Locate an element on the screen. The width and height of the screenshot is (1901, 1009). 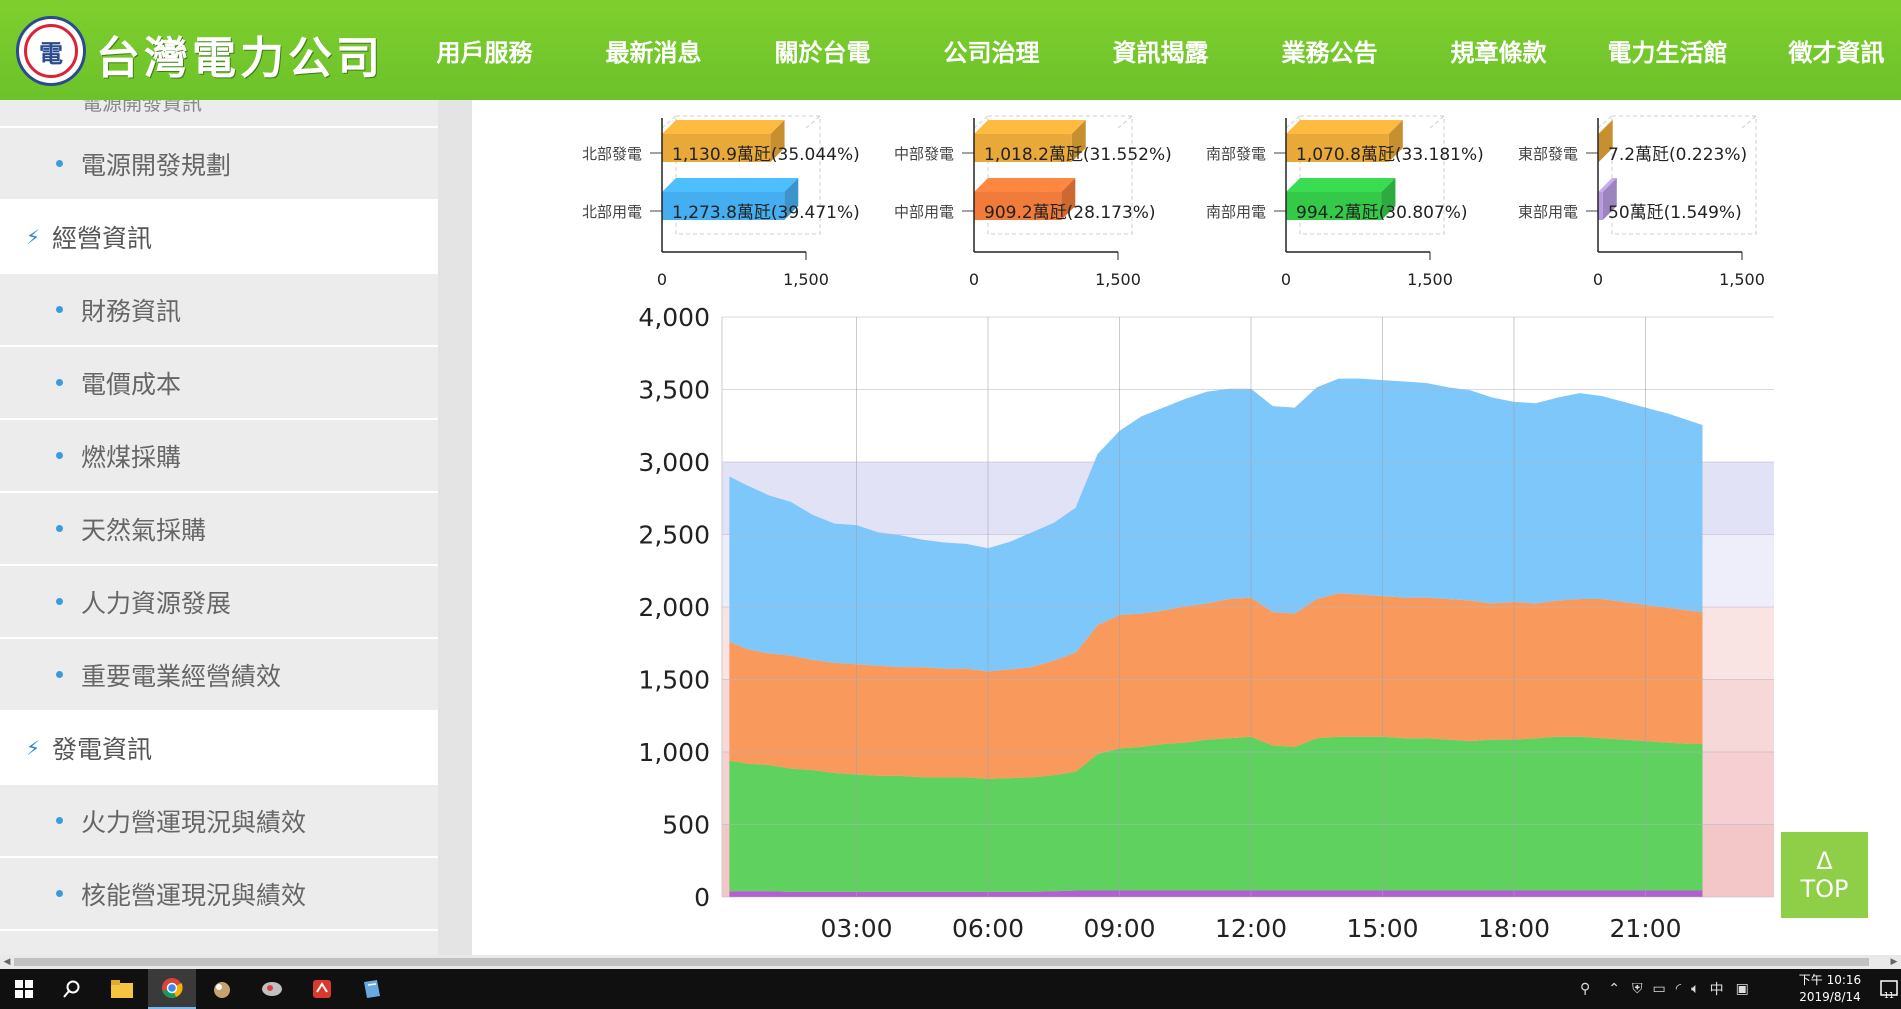
windows-taskbar: ⚲ ⌃ ⛨ ▭ ◜ 🔈︎ 中 ▣ 下午 10:16 2019/8/14 11 is located at coordinates (950, 989).